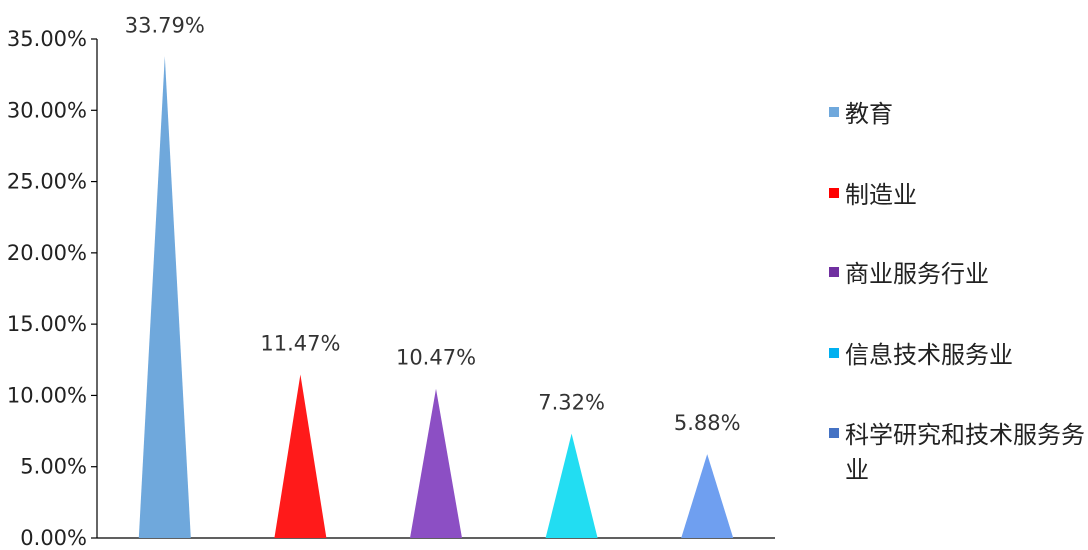 The image size is (1088, 550). Describe the element at coordinates (47, 253) in the screenshot. I see `y-tick-label: 20.00%` at that location.